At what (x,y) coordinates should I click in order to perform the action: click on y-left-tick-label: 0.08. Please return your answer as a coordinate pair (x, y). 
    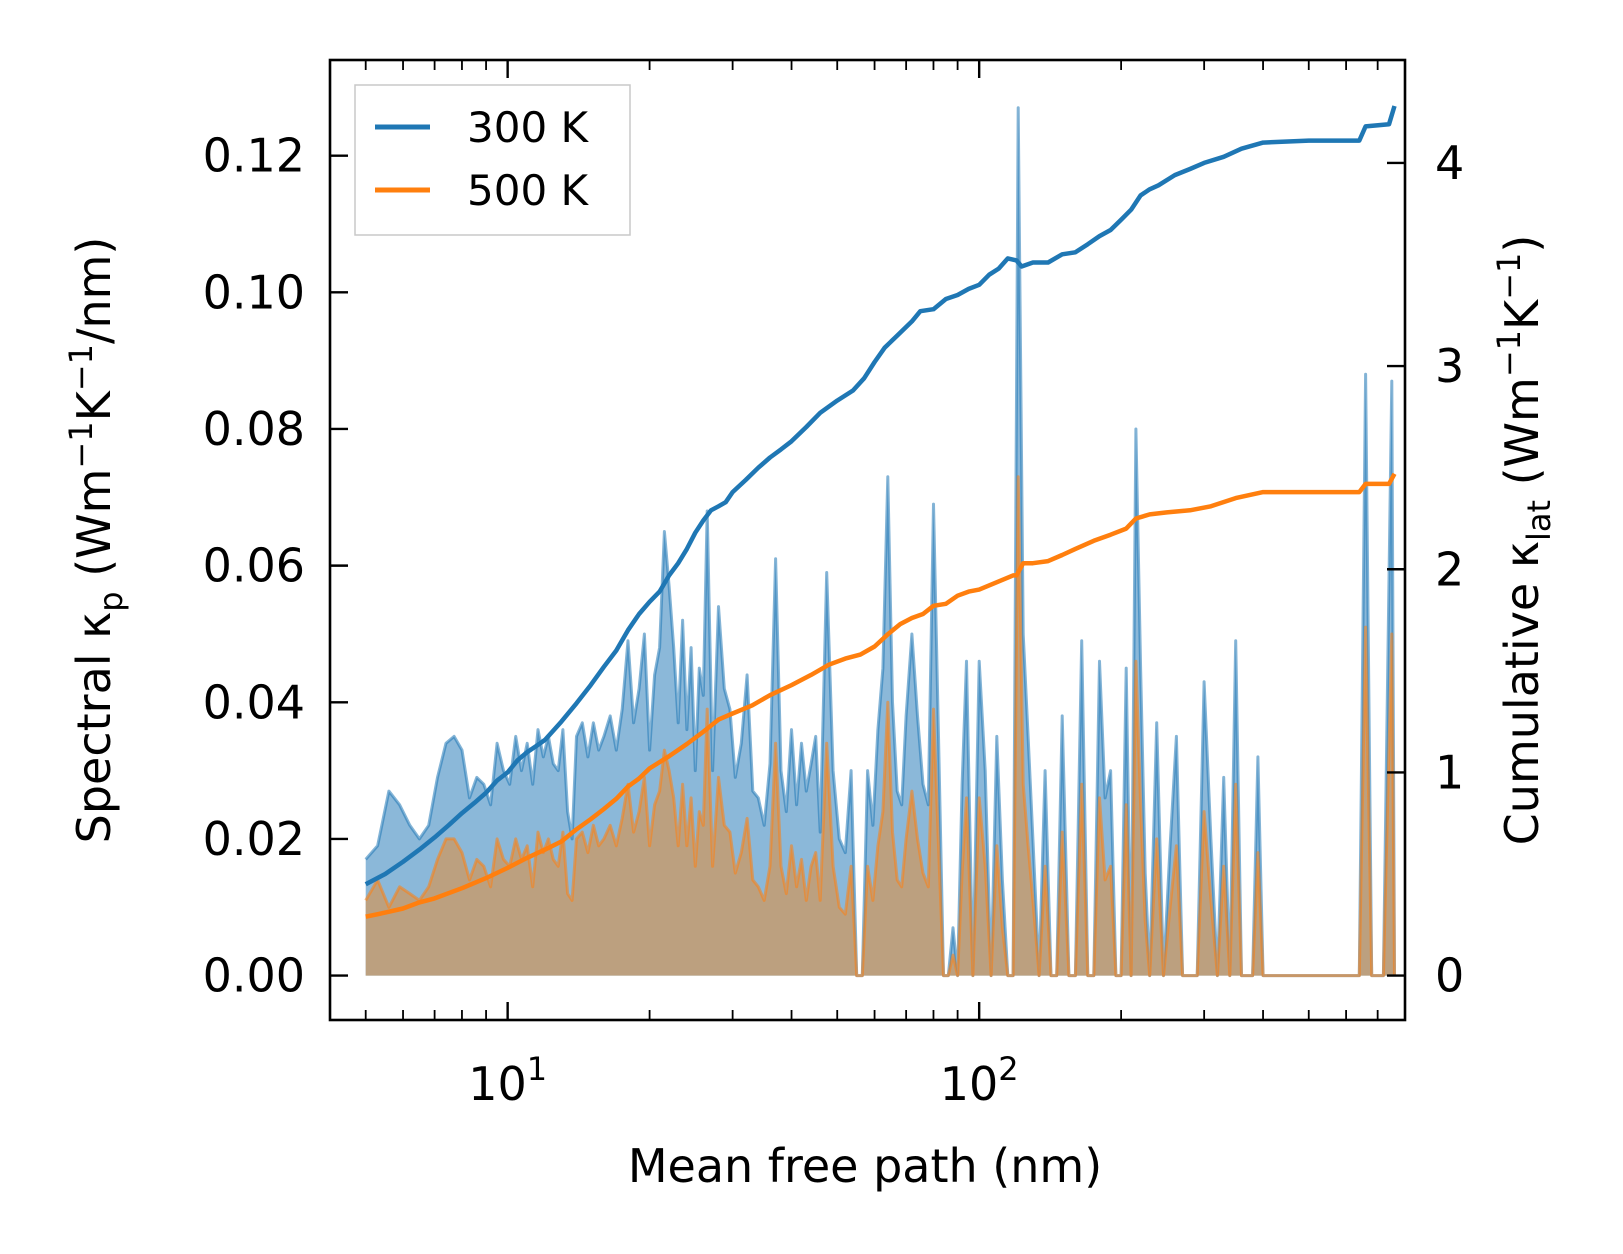
    Looking at the image, I should click on (254, 429).